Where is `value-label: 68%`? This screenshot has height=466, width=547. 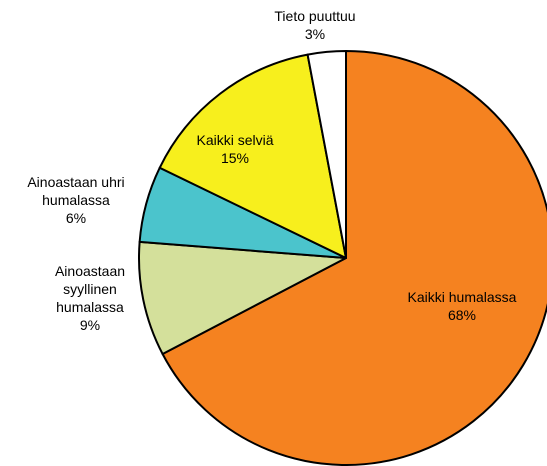
value-label: 68% is located at coordinates (462, 315).